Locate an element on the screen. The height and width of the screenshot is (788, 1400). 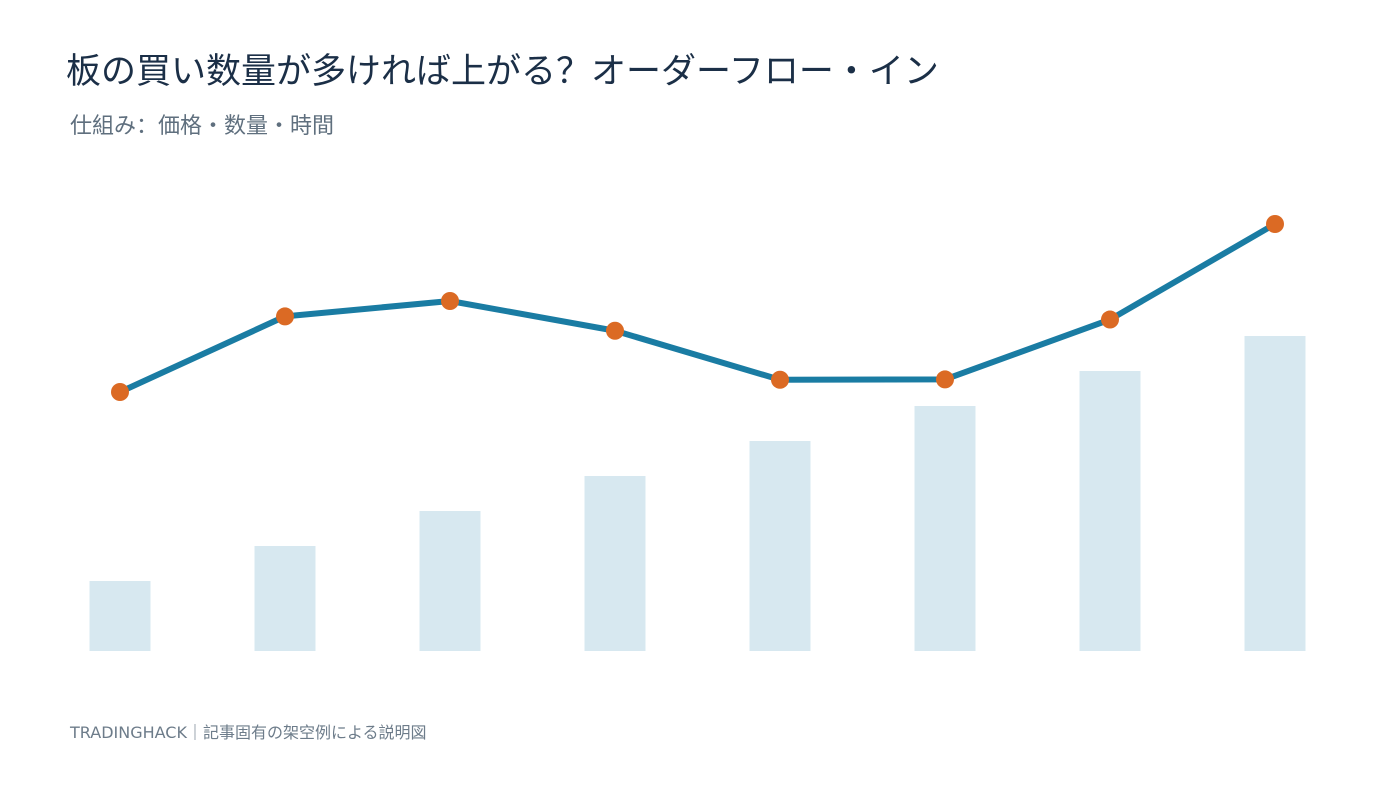
chart-subtitle: 仕組み：価格・数量・時間 is located at coordinates (202, 126).